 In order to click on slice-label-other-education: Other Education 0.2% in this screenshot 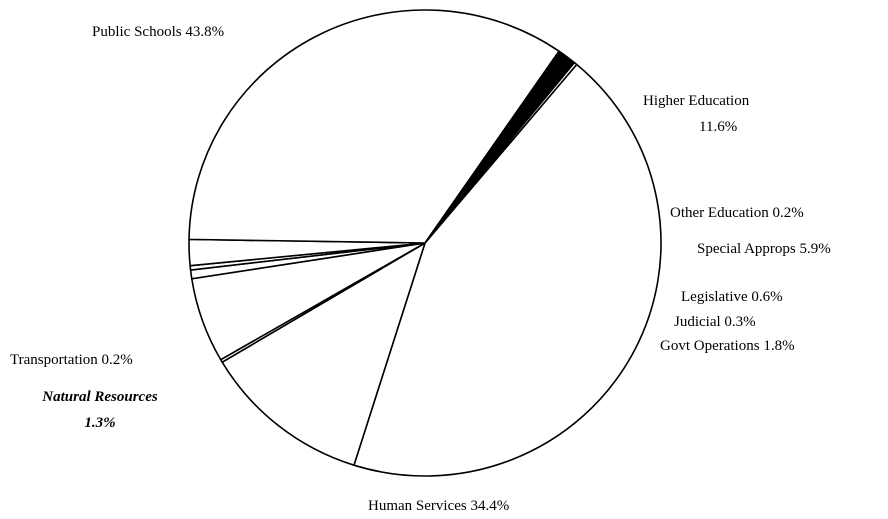, I will do `click(737, 213)`.